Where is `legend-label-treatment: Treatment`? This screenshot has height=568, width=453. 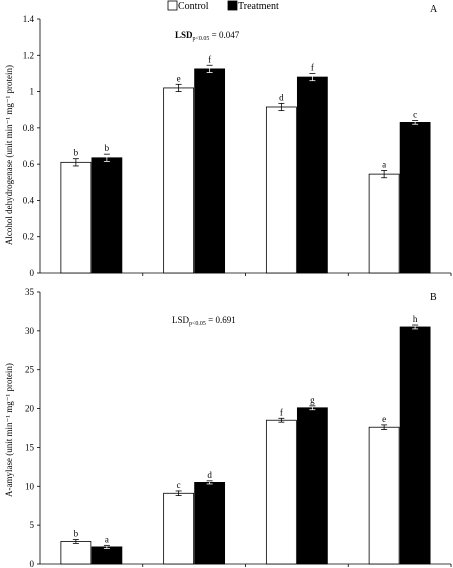 legend-label-treatment: Treatment is located at coordinates (258, 6).